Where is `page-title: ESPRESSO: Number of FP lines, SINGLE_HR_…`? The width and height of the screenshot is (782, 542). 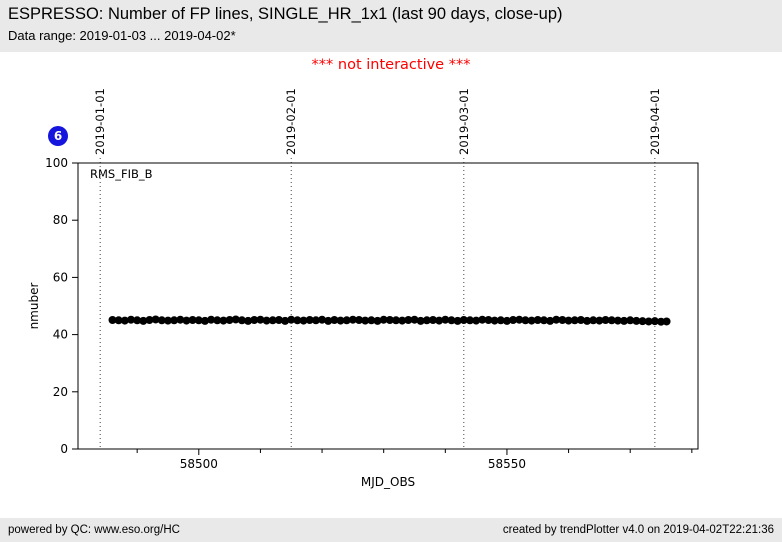
page-title: ESPRESSO: Number of FP lines, SINGLE_HR_… is located at coordinates (285, 14).